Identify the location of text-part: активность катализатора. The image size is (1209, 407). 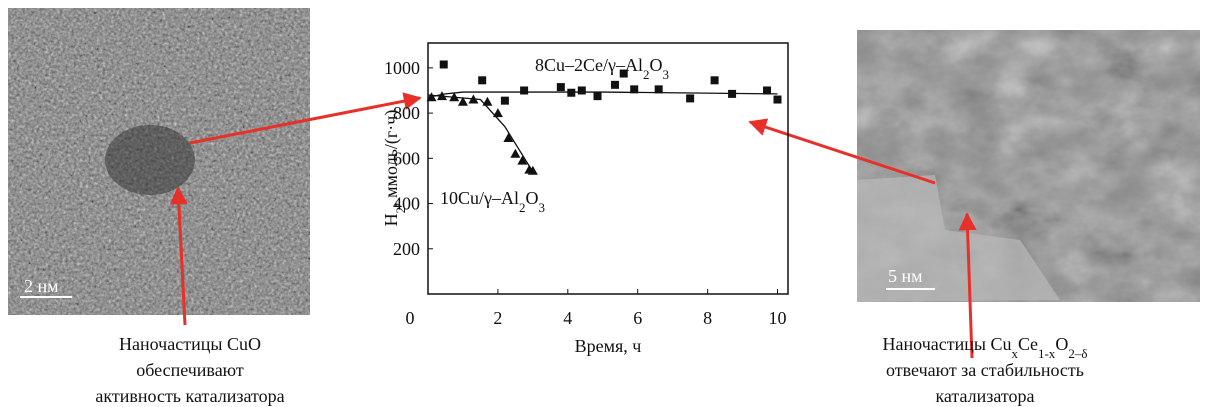
(189, 396).